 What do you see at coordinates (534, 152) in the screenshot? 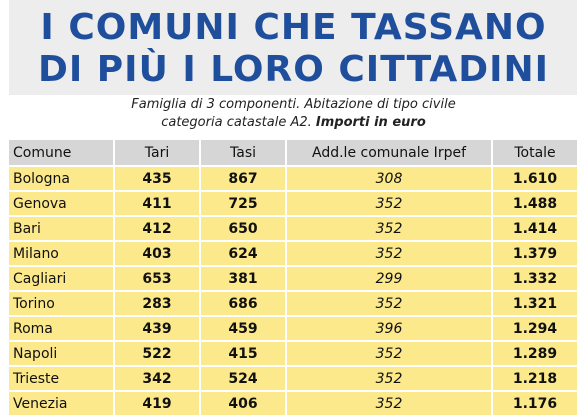
I see `header-totale: Totale` at bounding box center [534, 152].